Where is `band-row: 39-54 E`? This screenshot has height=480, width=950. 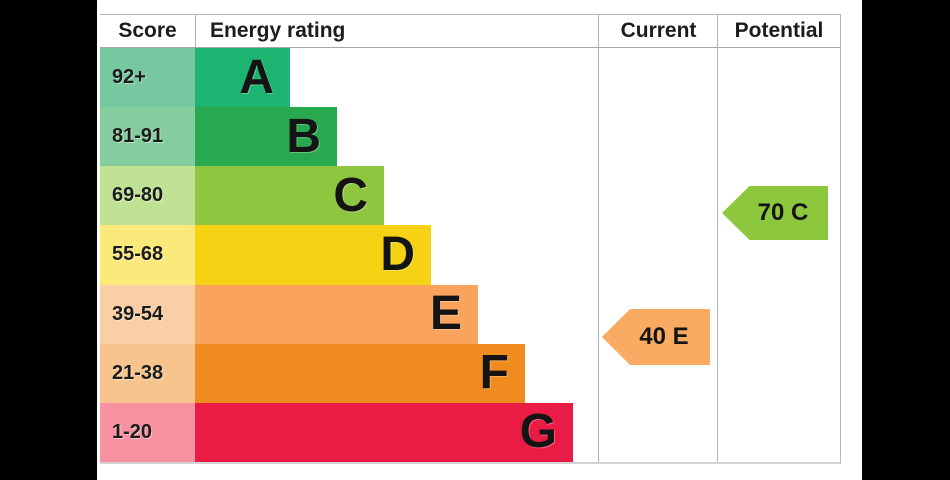 band-row: 39-54 E is located at coordinates (349, 314).